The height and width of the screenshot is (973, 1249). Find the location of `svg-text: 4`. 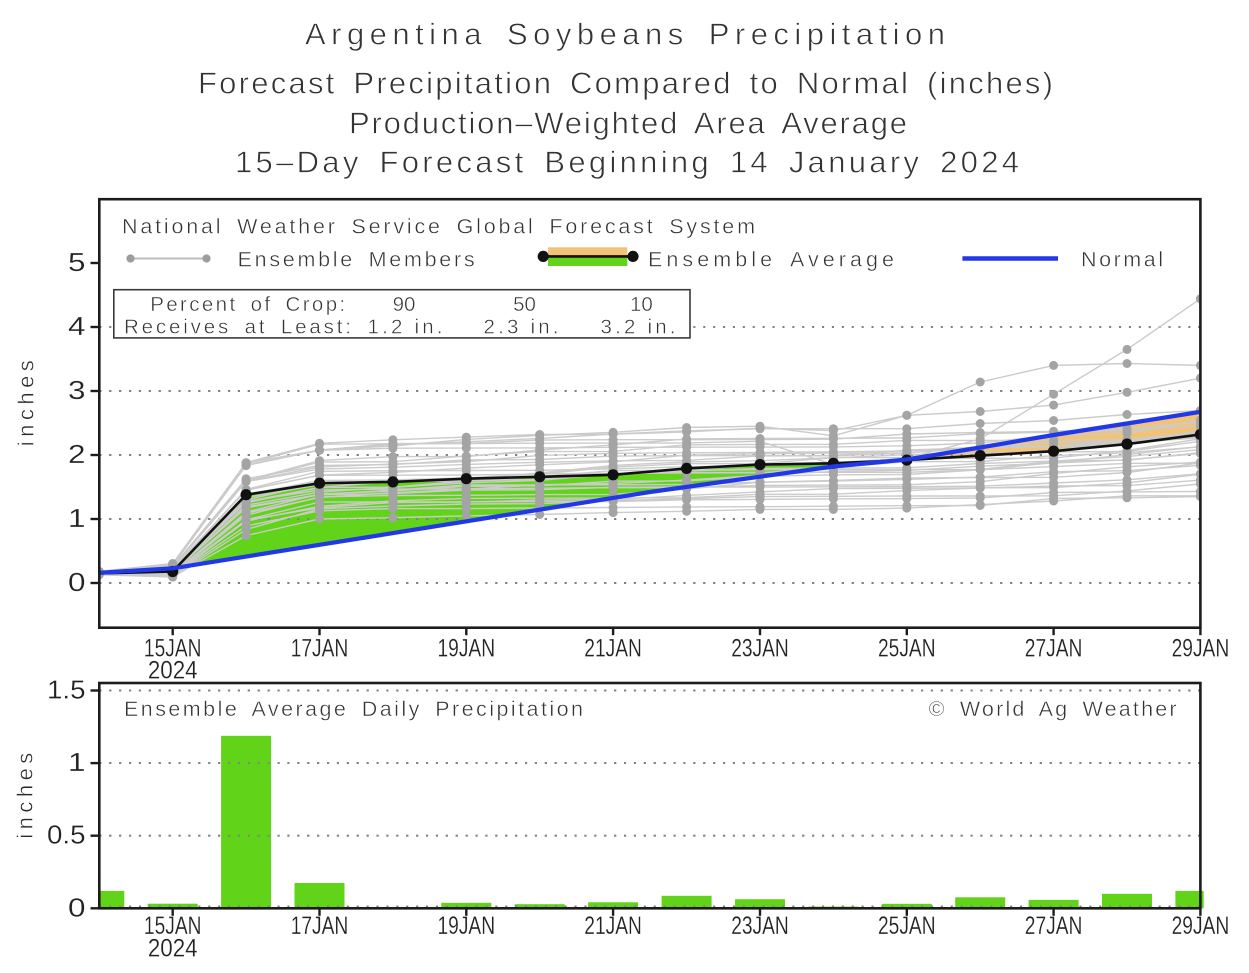

svg-text: 4 is located at coordinates (77, 326).